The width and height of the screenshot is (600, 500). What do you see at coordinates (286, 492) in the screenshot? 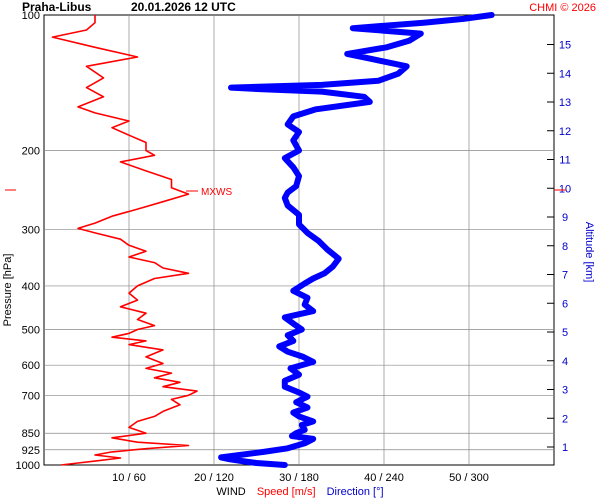
I see `speed-legend-label: Speed [m/s]` at bounding box center [286, 492].